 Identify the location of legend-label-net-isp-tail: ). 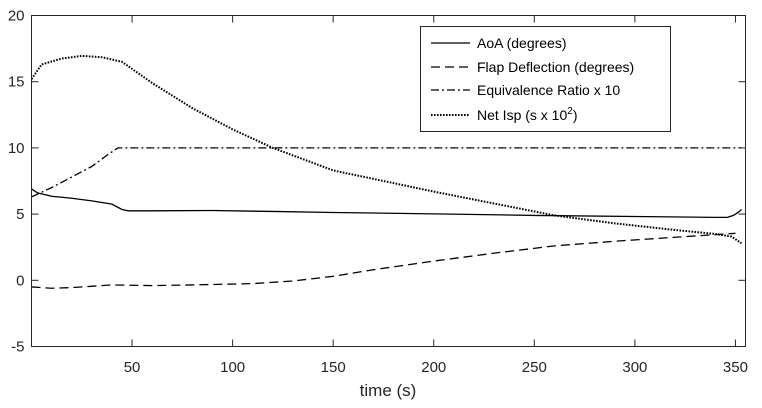
(575, 115).